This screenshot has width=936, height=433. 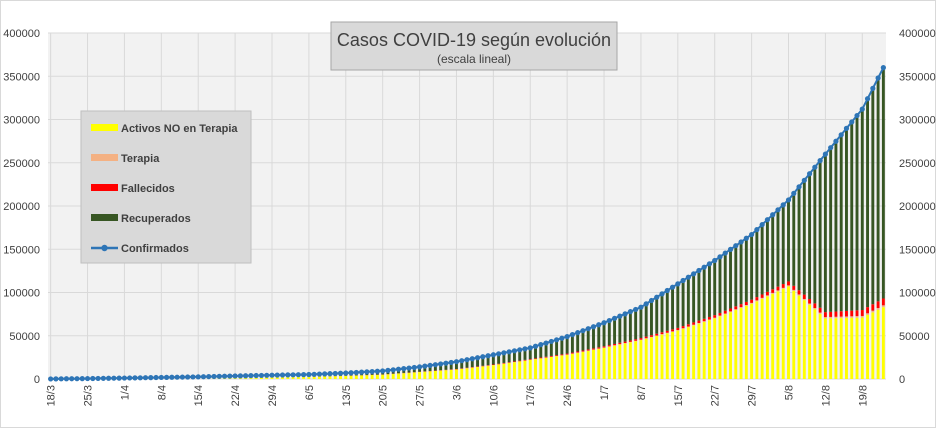 What do you see at coordinates (917, 207) in the screenshot?
I see `y-tick-label-right: 200000` at bounding box center [917, 207].